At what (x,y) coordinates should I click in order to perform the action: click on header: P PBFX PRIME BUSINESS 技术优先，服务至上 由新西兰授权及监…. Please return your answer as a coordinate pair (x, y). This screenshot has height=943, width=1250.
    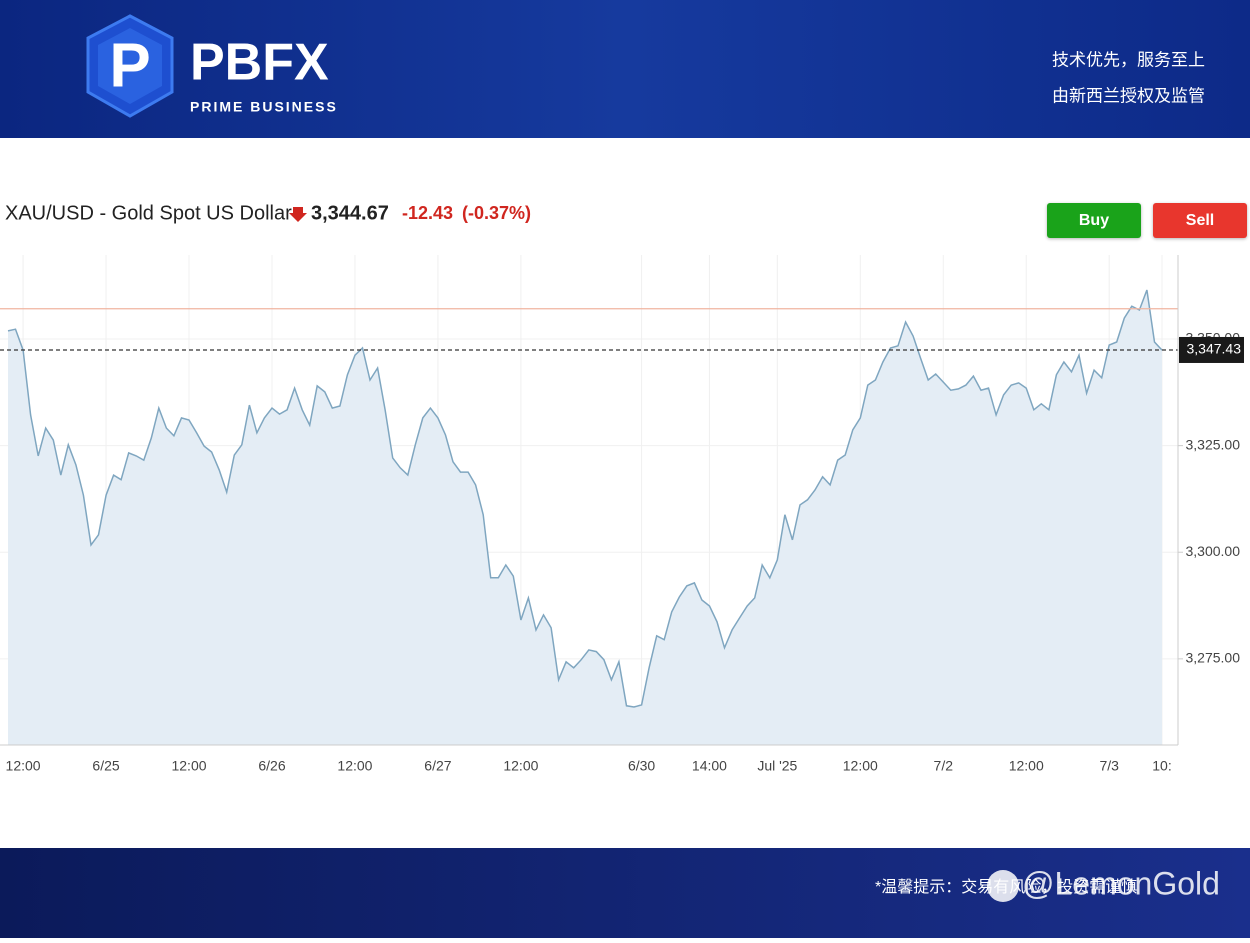
    Looking at the image, I should click on (625, 69).